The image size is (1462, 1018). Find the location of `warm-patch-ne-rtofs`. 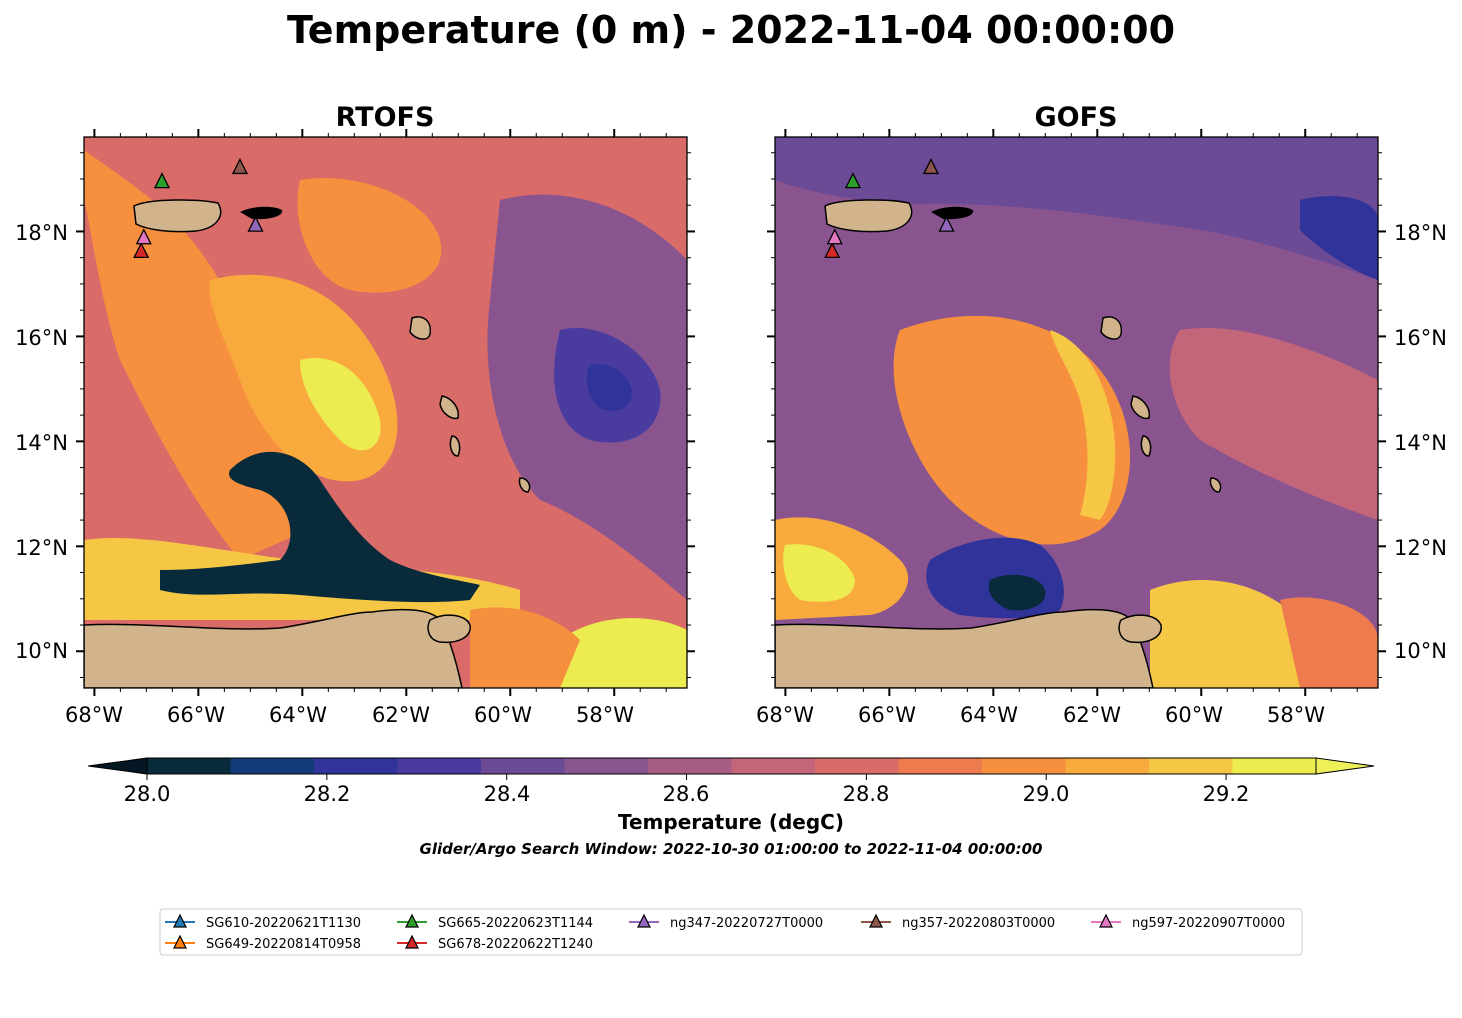

warm-patch-ne-rtofs is located at coordinates (369, 235).